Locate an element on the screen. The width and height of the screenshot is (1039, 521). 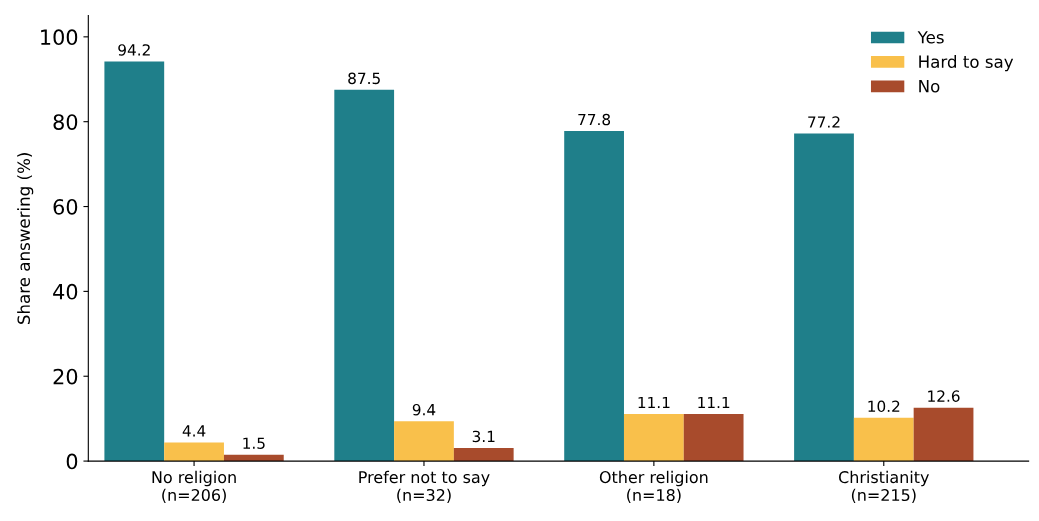
data-label: 87.5 is located at coordinates (364, 78).